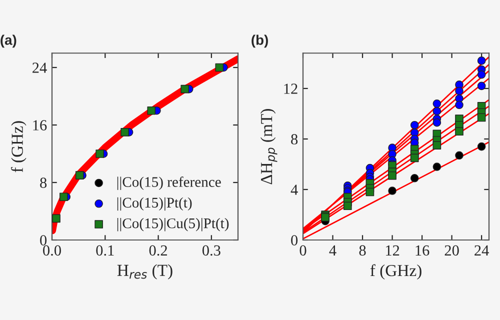 The image size is (500, 320). I want to click on y-axis-title: ΔH$_{pp}$ (mT), so click(269, 146).